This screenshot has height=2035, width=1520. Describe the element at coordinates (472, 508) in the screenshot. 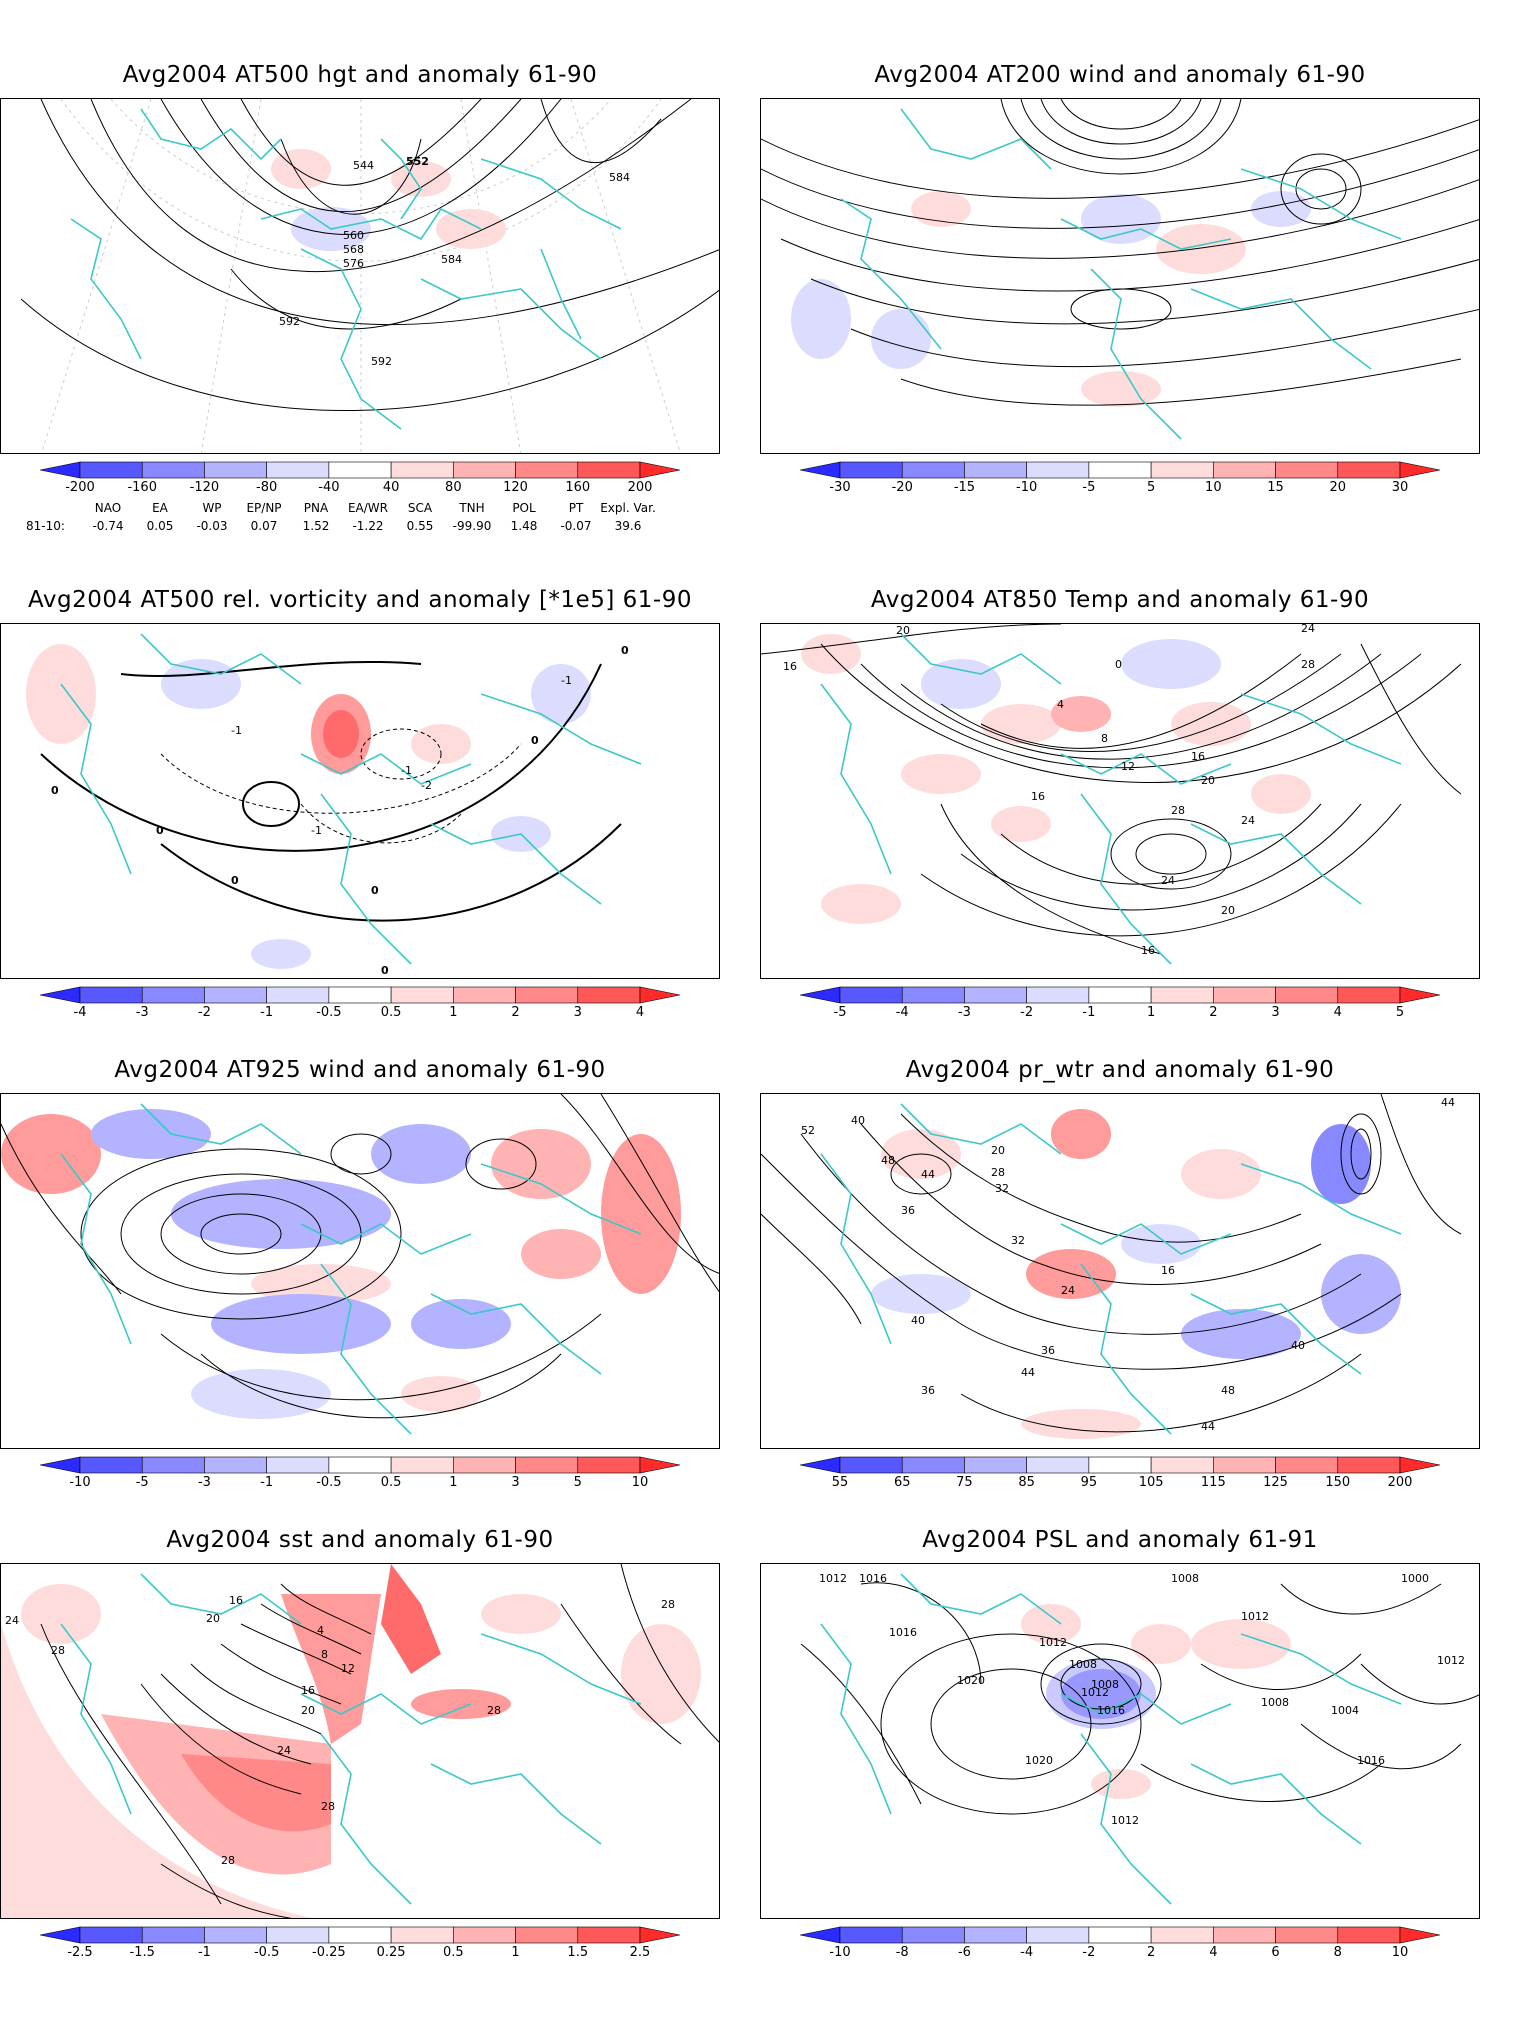

I see `teleconnection-name: TNH` at that location.